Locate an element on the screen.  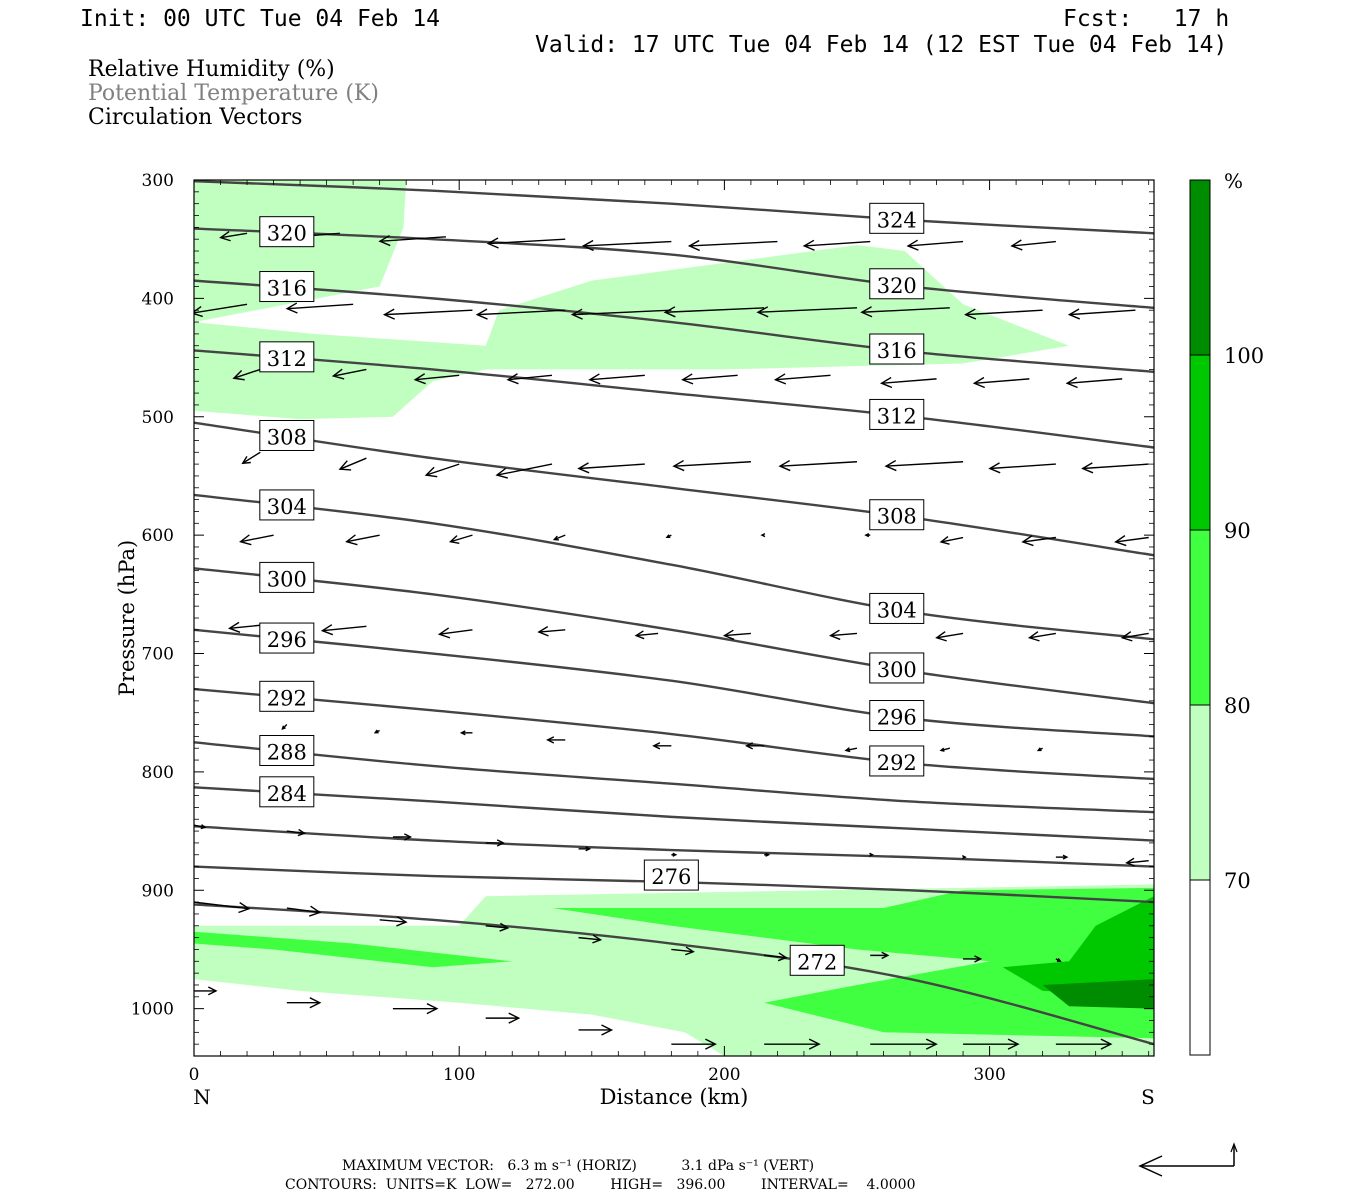
legend-potential-temperature: Potential Temperature (K) is located at coordinates (233, 93).